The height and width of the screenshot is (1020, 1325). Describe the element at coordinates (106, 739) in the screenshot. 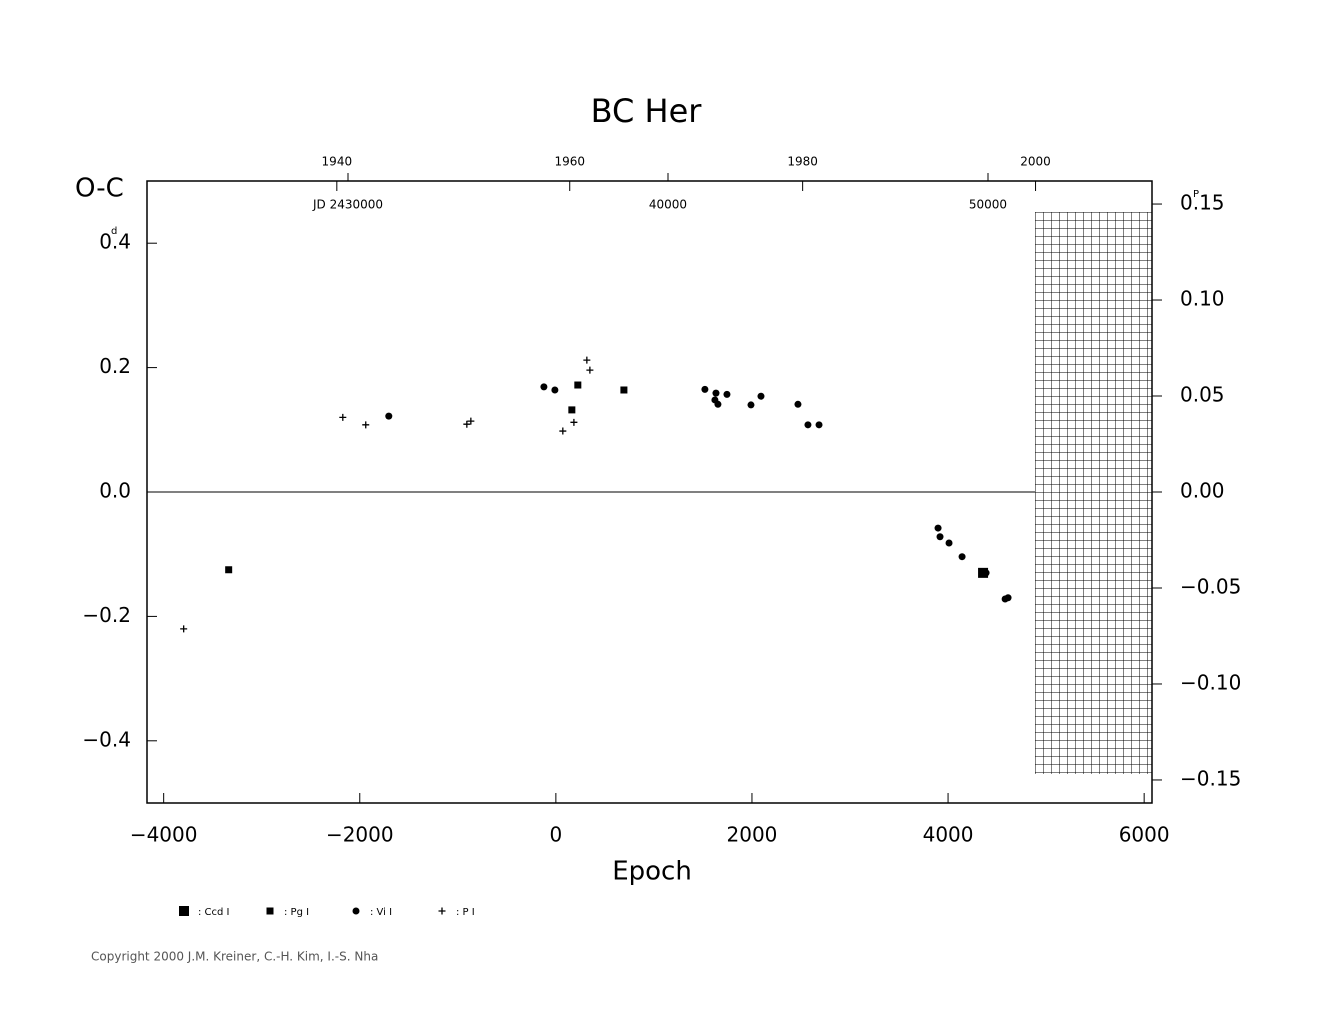

I see `y-tick-label: −0.4` at that location.